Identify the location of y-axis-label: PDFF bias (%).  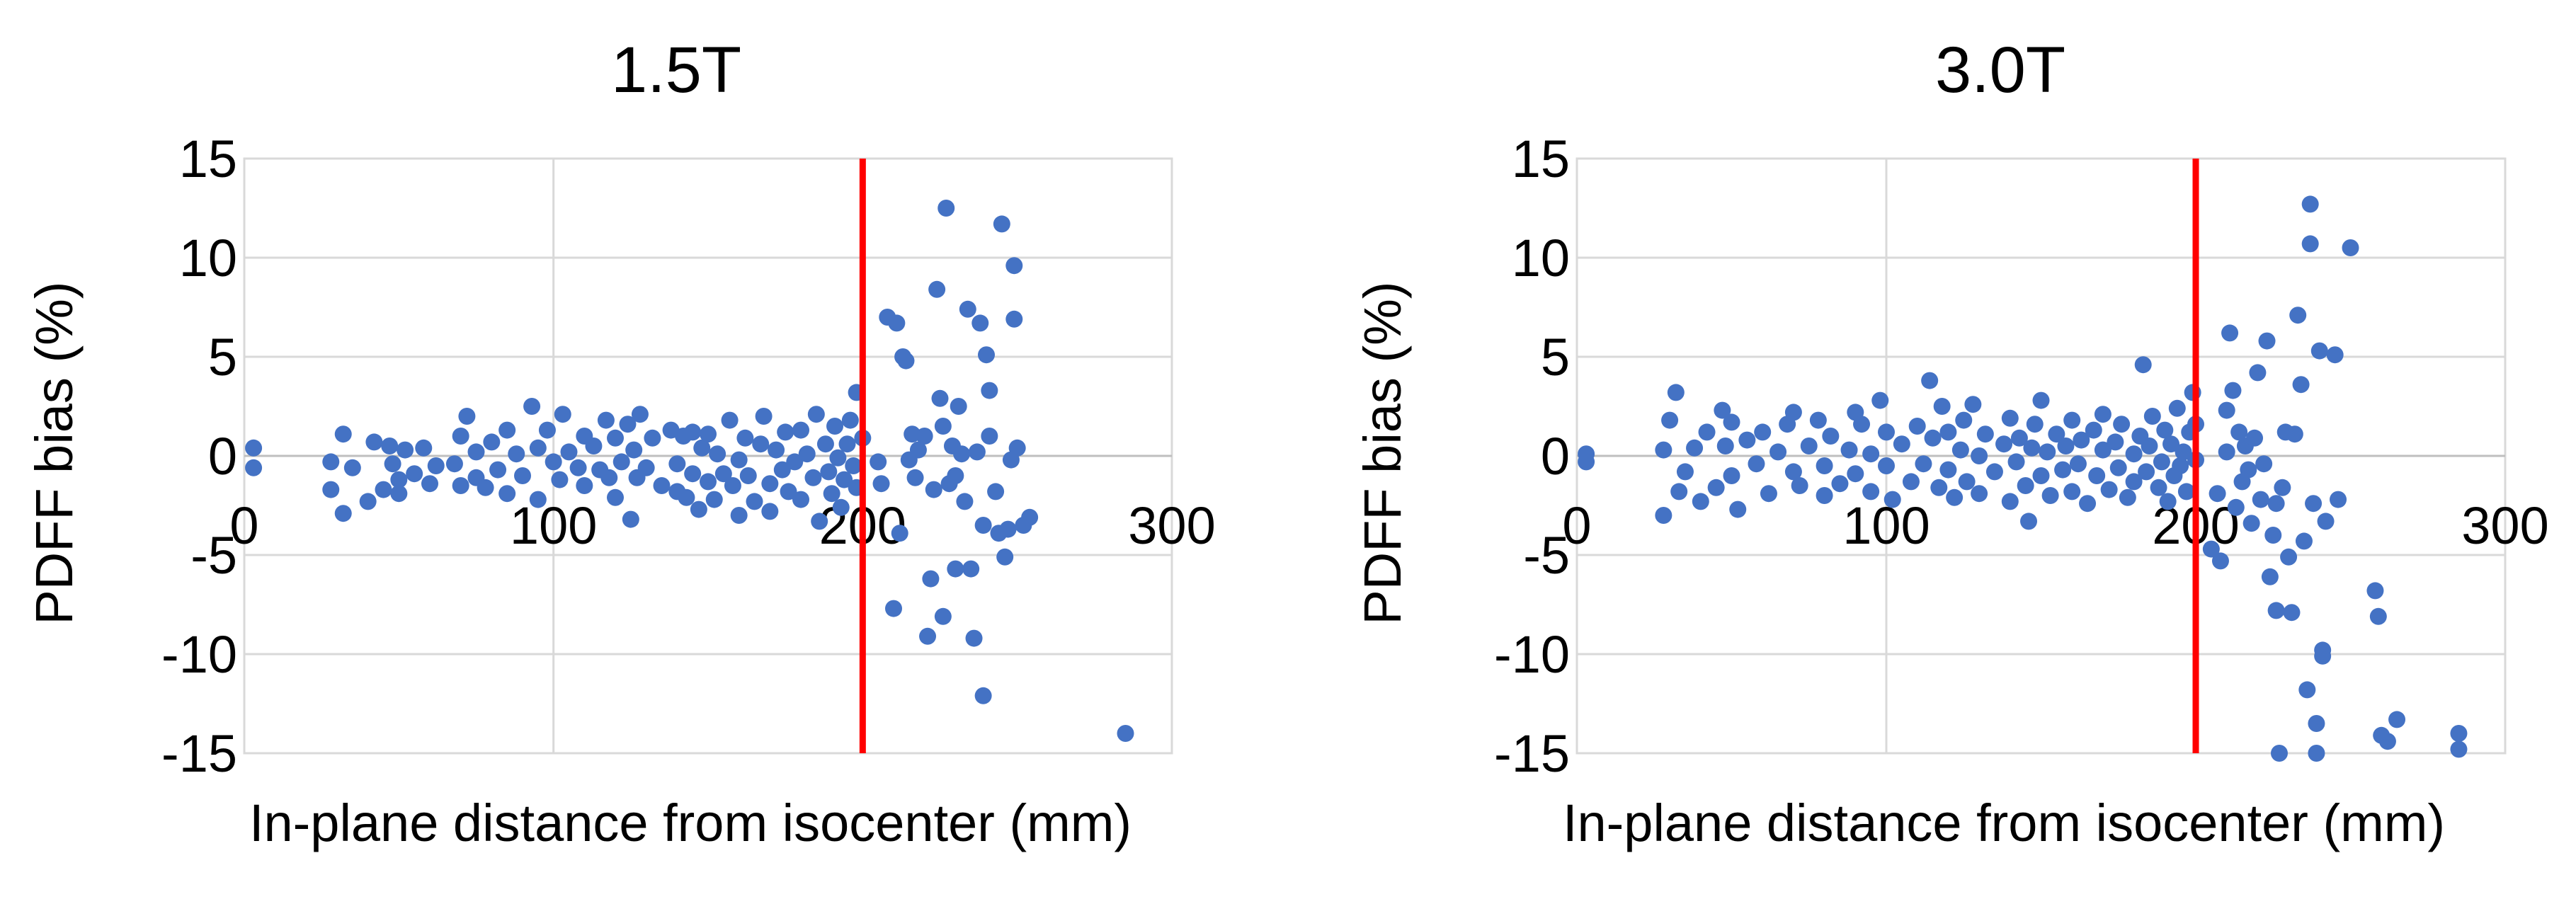
(1383, 452).